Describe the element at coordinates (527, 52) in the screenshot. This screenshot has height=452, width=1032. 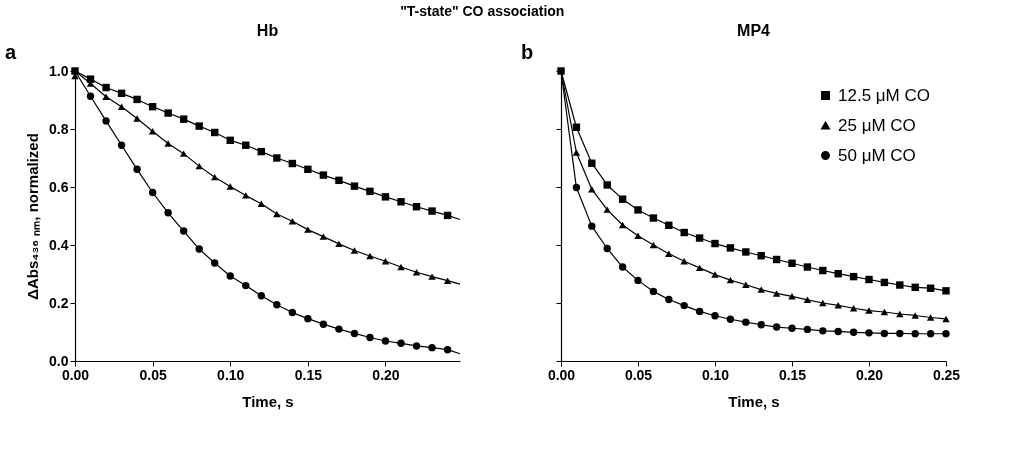
I see `text: b` at that location.